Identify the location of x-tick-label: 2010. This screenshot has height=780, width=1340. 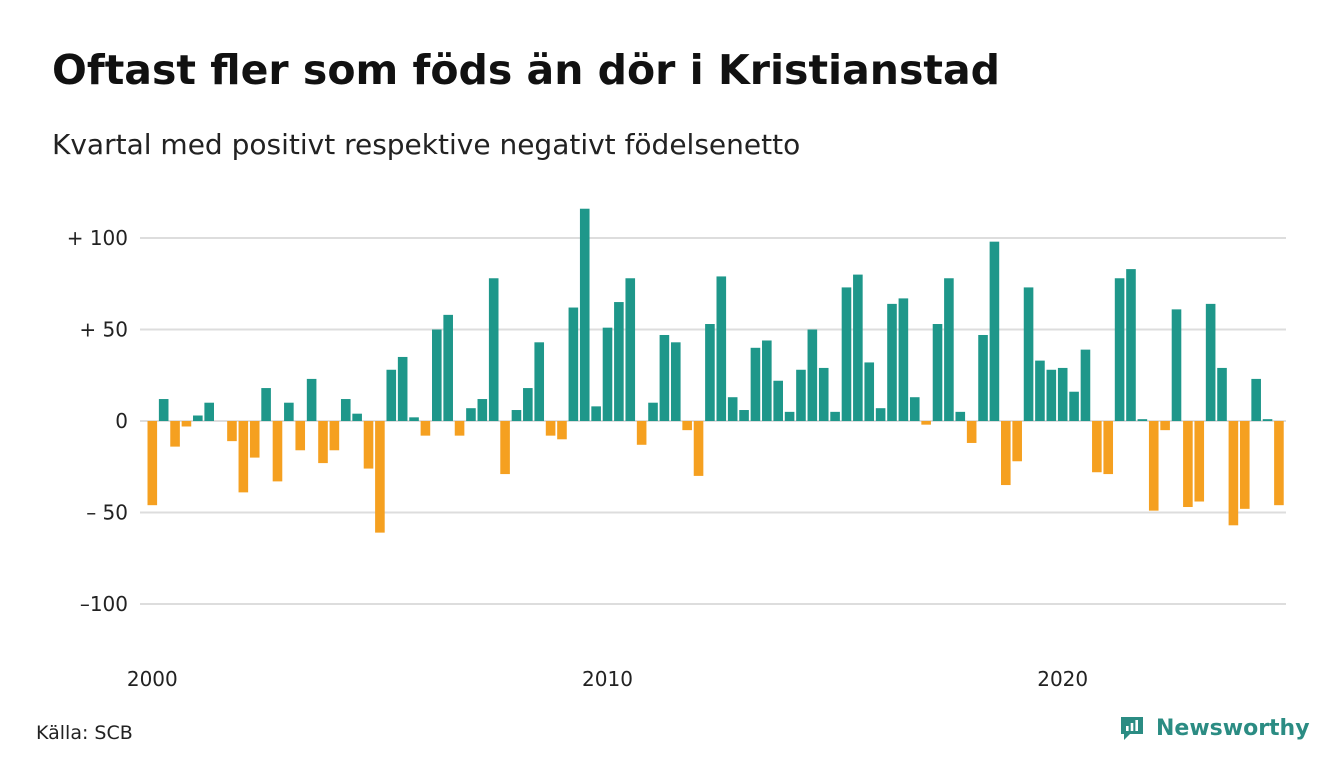
(607, 679).